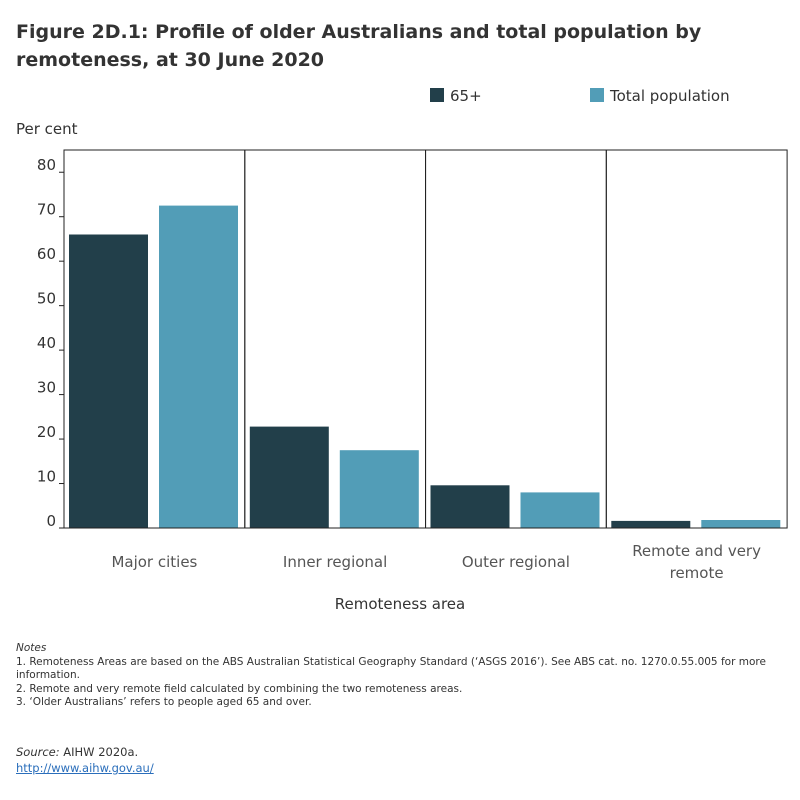 This screenshot has width=800, height=800. I want to click on legend-label-total-population: Total population, so click(670, 96).